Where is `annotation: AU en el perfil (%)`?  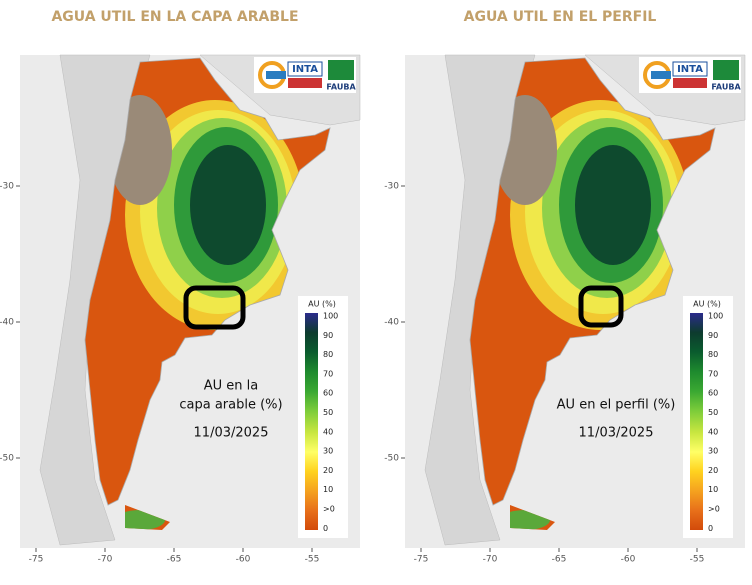 annotation: AU en el perfil (%) is located at coordinates (616, 405).